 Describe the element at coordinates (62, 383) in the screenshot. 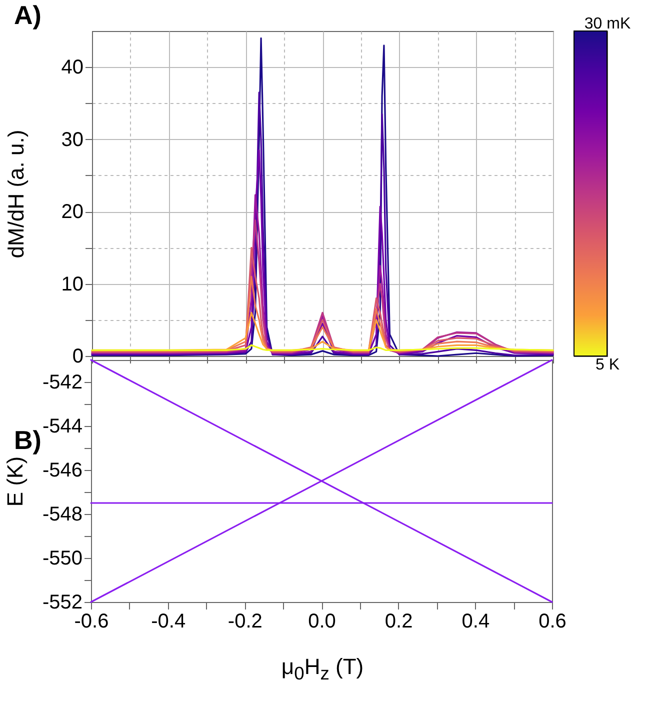

I see `y-tick-label: -542` at that location.